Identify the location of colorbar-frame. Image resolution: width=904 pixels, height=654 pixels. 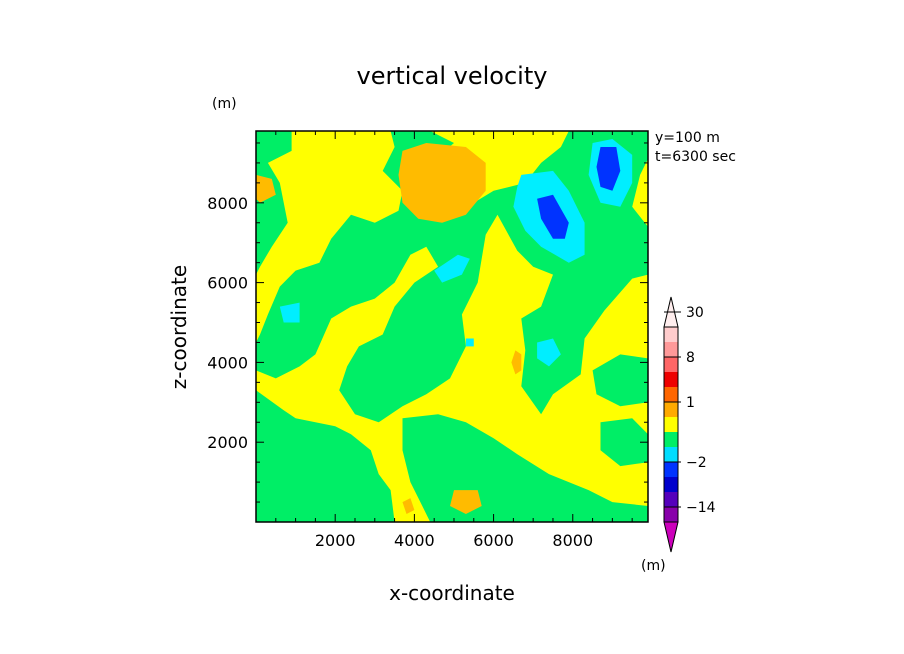
(671, 424).